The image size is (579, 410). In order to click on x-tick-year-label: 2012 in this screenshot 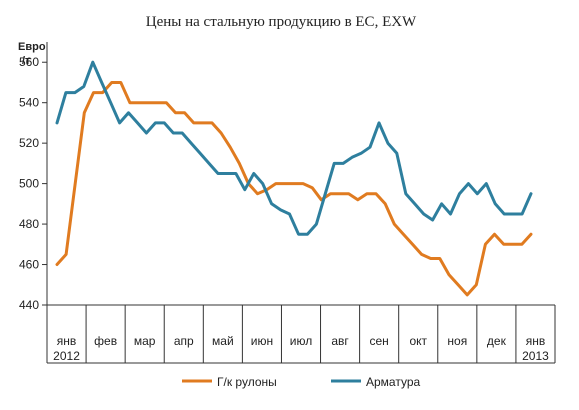, I will do `click(66, 356)`.